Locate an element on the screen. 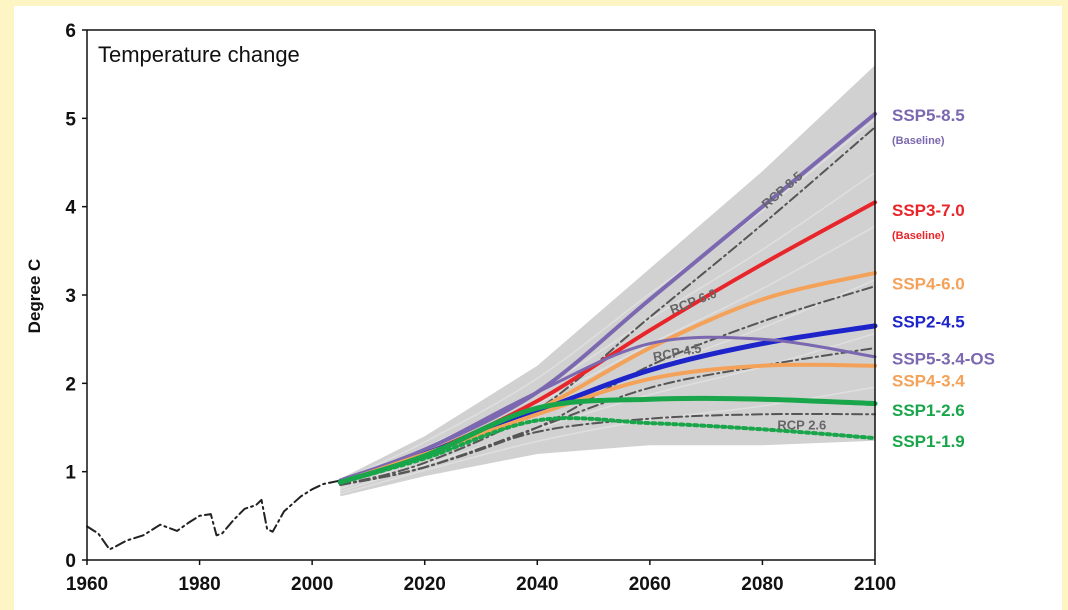 This screenshot has height=610, width=1068. x-tick-label: 1980 is located at coordinates (199, 584).